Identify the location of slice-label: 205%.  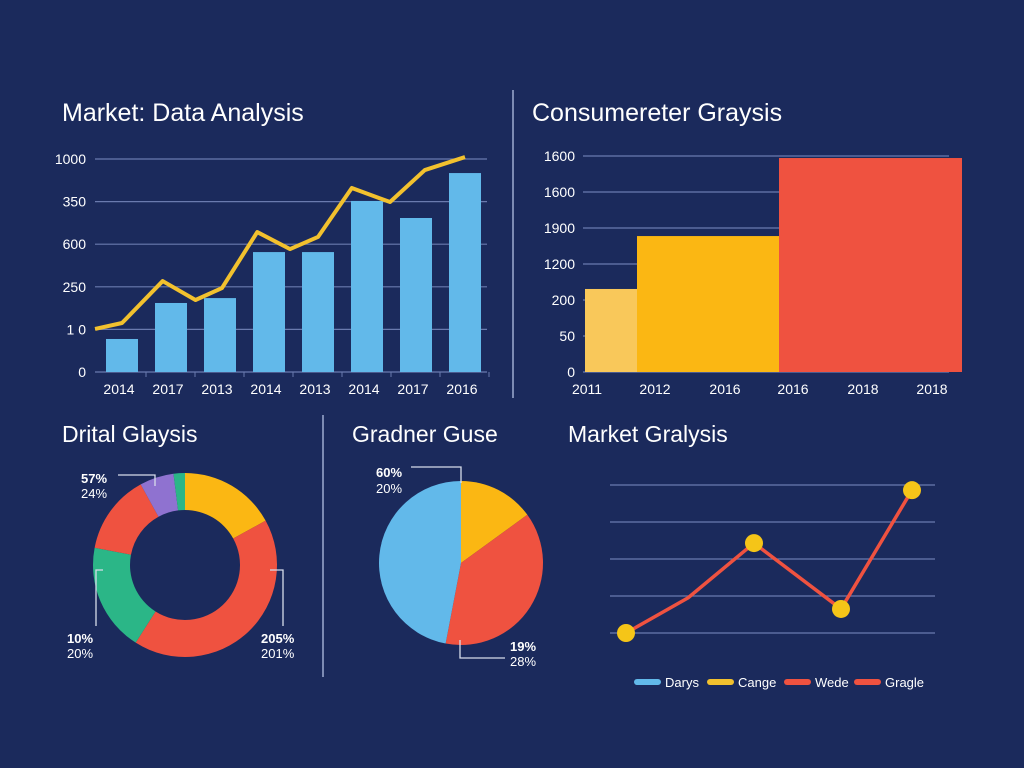
(278, 638).